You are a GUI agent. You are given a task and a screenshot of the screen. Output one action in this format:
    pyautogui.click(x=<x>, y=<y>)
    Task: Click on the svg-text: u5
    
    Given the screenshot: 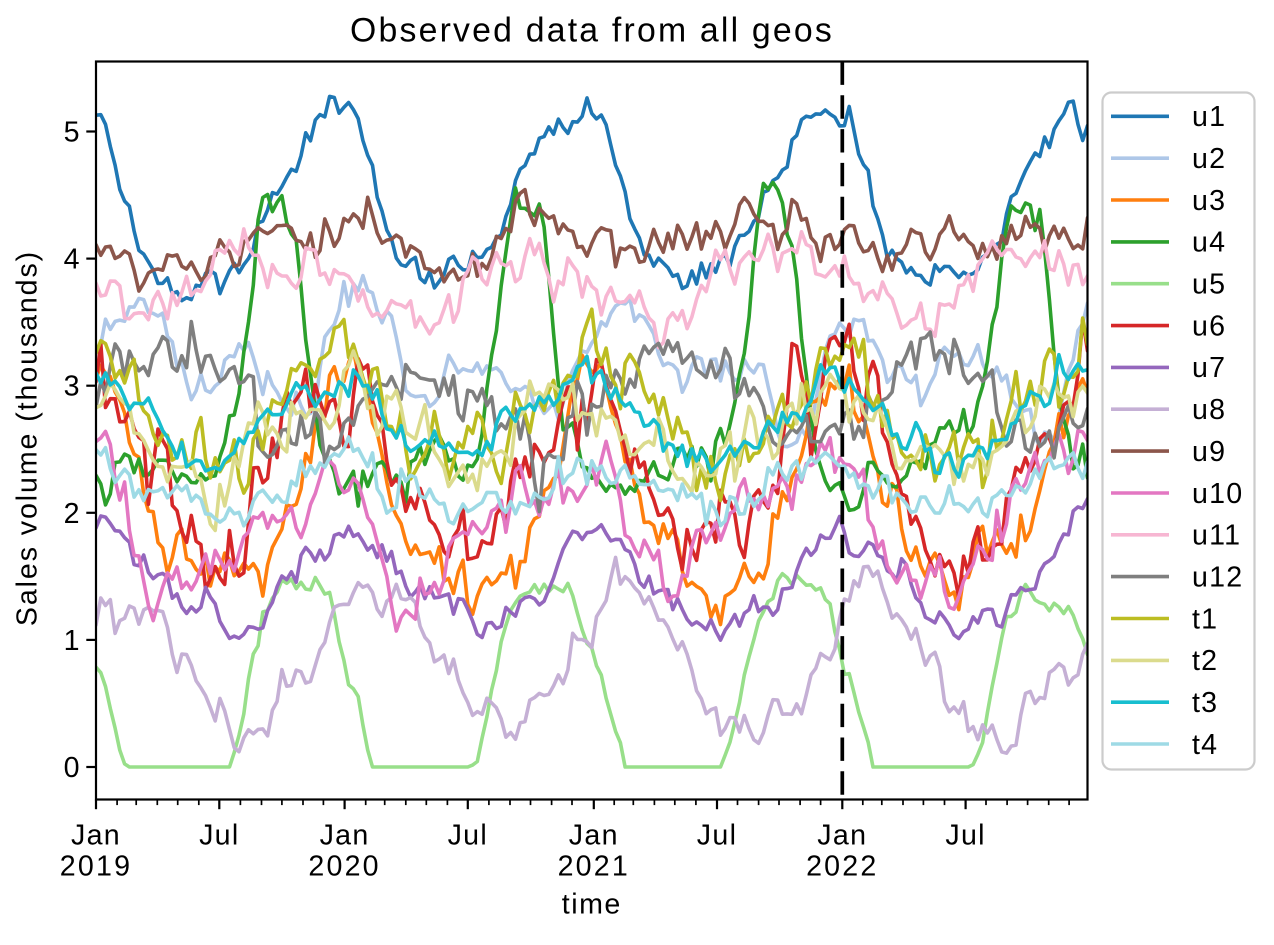 What is the action you would take?
    pyautogui.click(x=1209, y=285)
    